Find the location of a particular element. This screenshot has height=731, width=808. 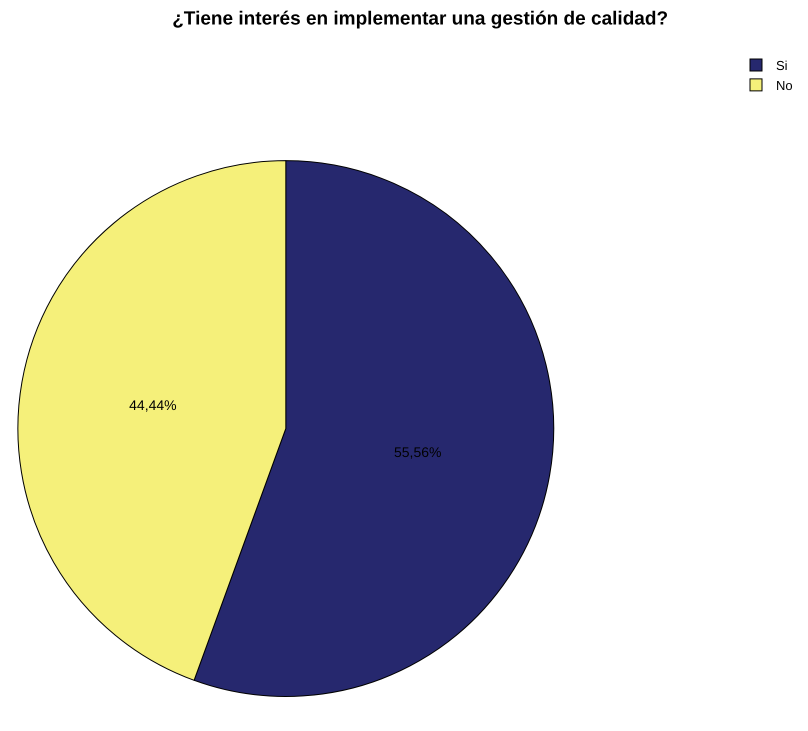

chart-title: ¿Tiene interés en implementar una gestión de calidad? is located at coordinates (420, 19).